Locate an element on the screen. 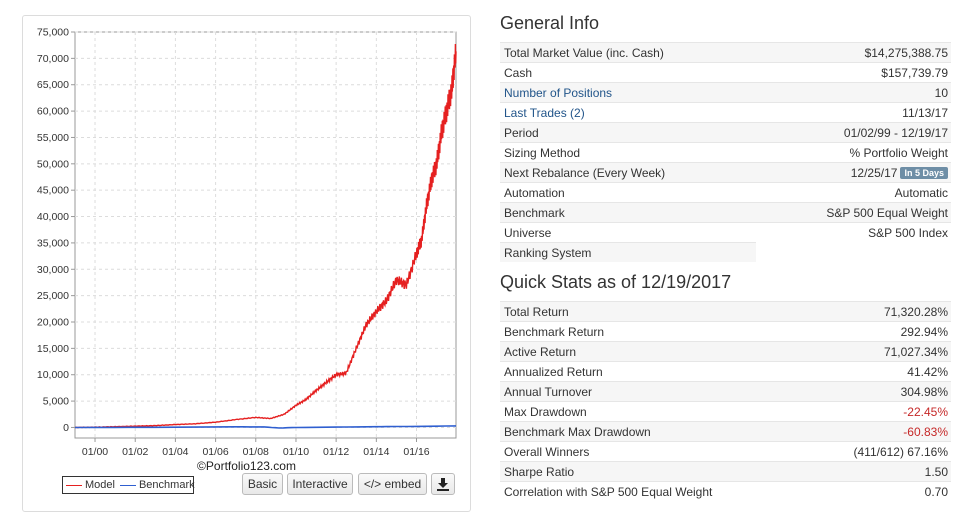 The width and height of the screenshot is (973, 514). general-info-title: General Info is located at coordinates (550, 23).